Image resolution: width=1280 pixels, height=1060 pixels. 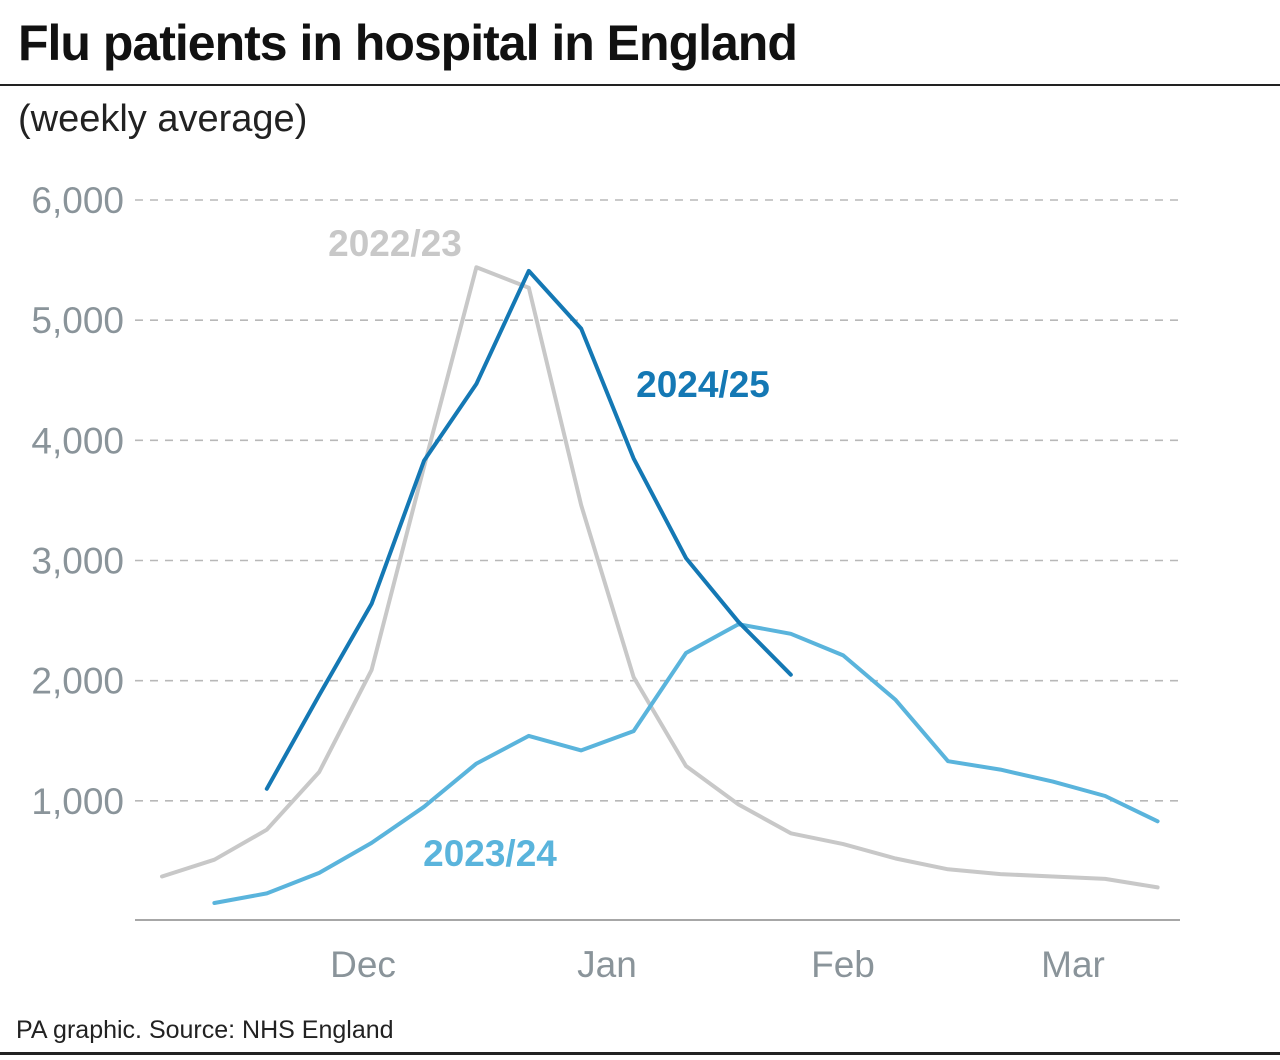 I want to click on y-tick-label: 2,000, so click(x=77, y=681).